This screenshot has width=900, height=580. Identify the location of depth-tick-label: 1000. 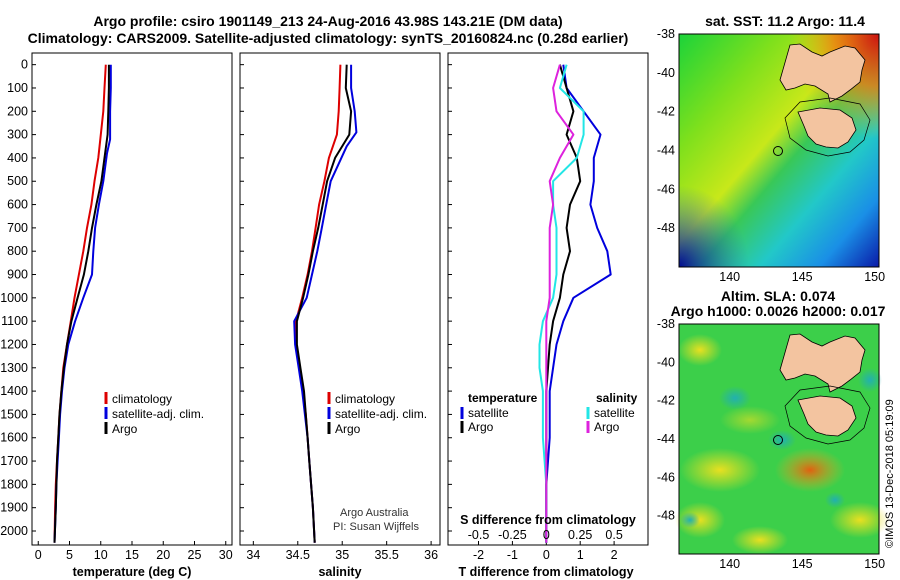
(14, 298).